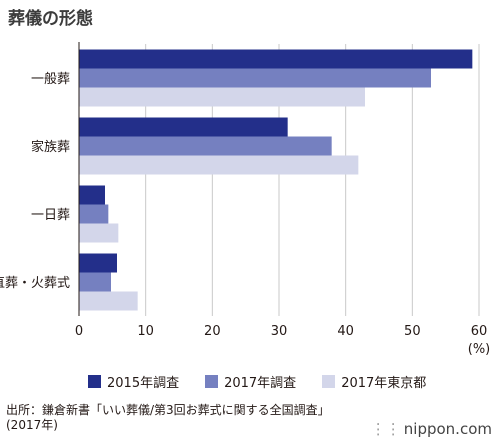  I want to click on tick-label-3: 30, so click(279, 331).